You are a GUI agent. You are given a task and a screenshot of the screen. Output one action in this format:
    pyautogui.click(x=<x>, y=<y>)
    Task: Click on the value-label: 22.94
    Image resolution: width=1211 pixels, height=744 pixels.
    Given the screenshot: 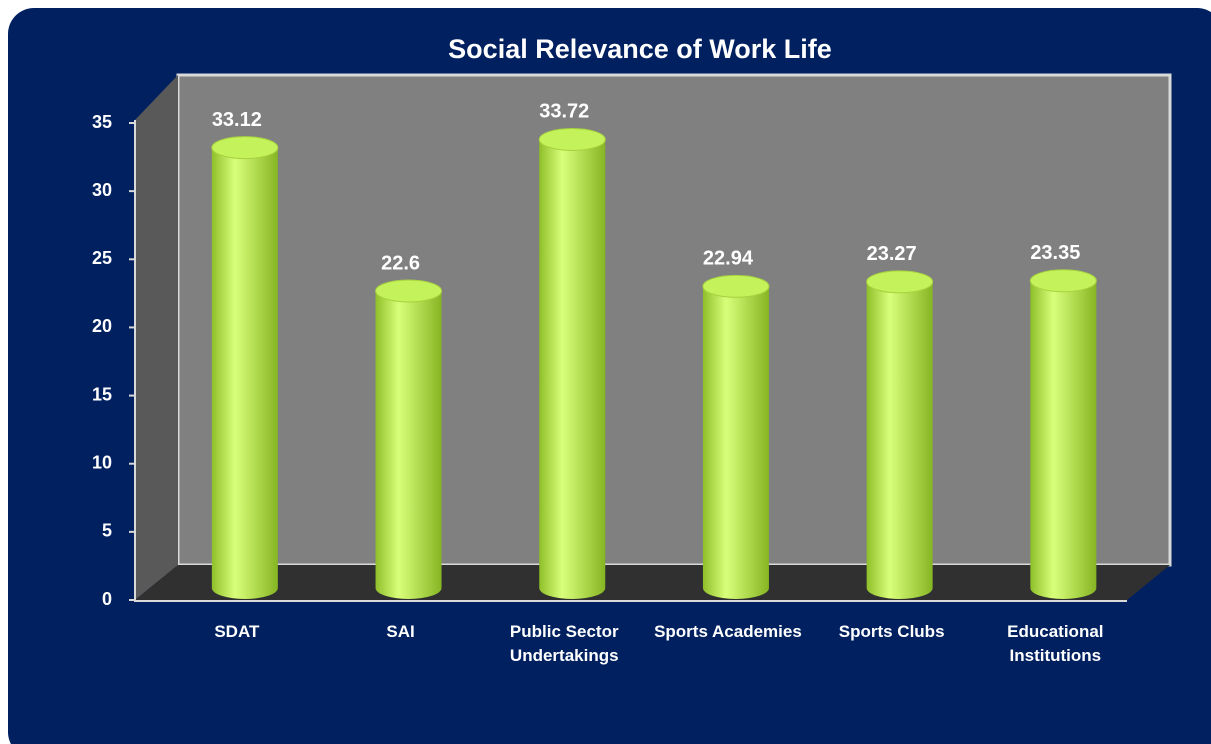 What is the action you would take?
    pyautogui.click(x=728, y=259)
    